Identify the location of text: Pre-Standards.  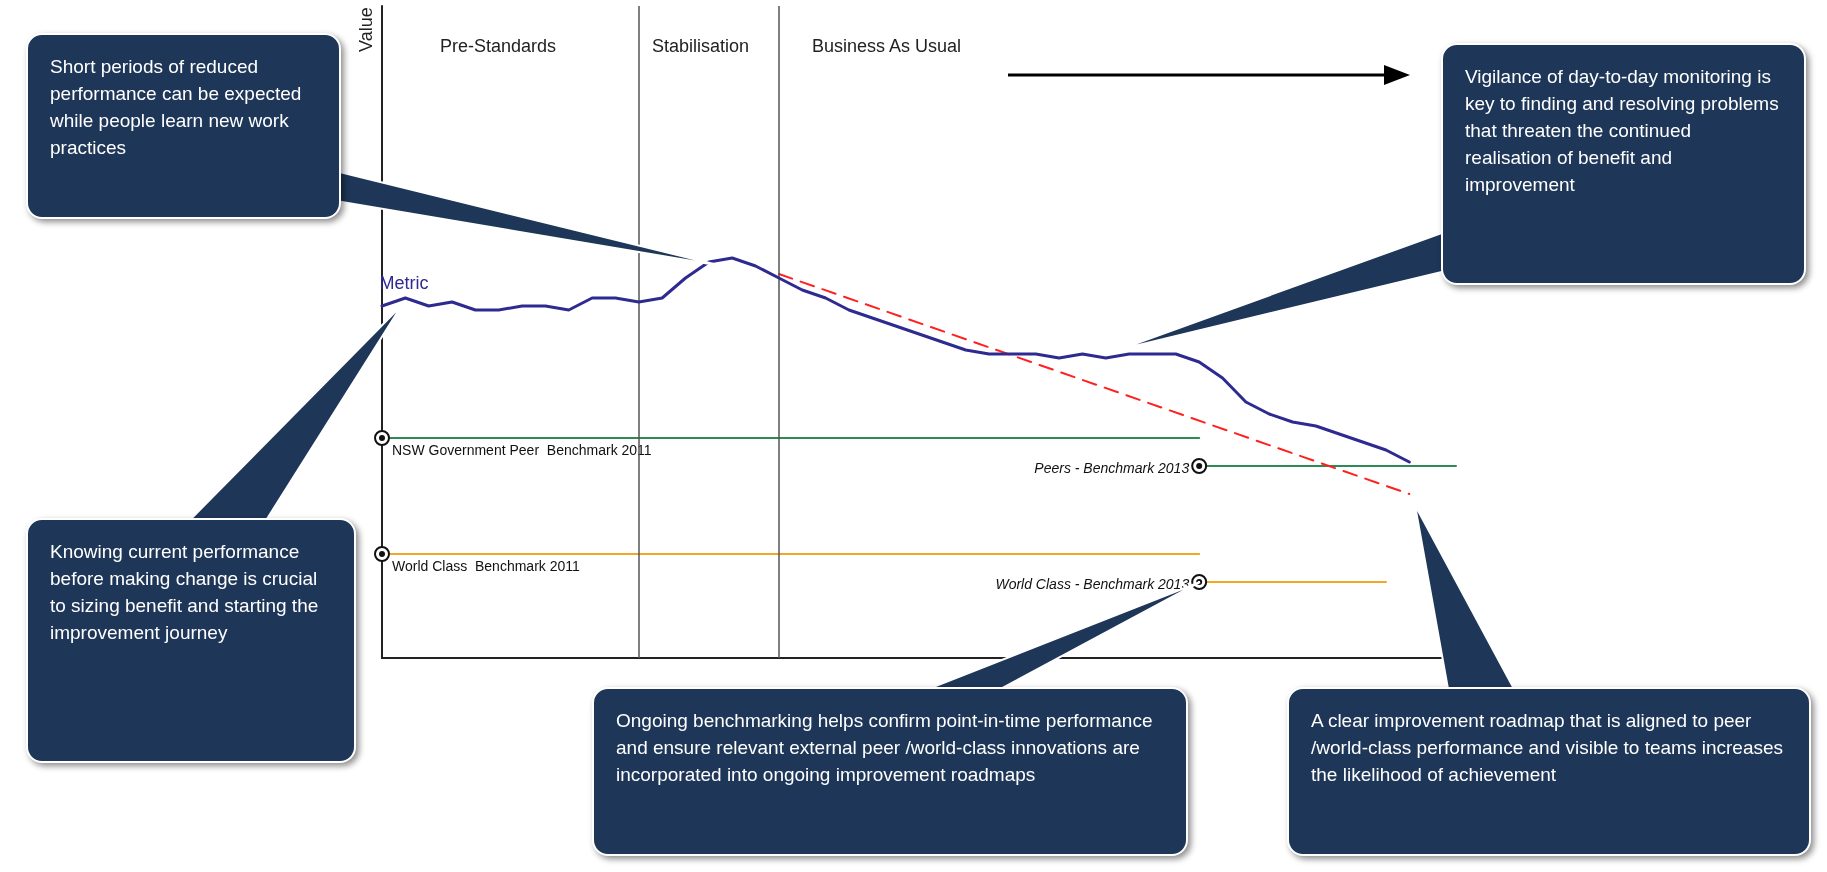
(498, 46).